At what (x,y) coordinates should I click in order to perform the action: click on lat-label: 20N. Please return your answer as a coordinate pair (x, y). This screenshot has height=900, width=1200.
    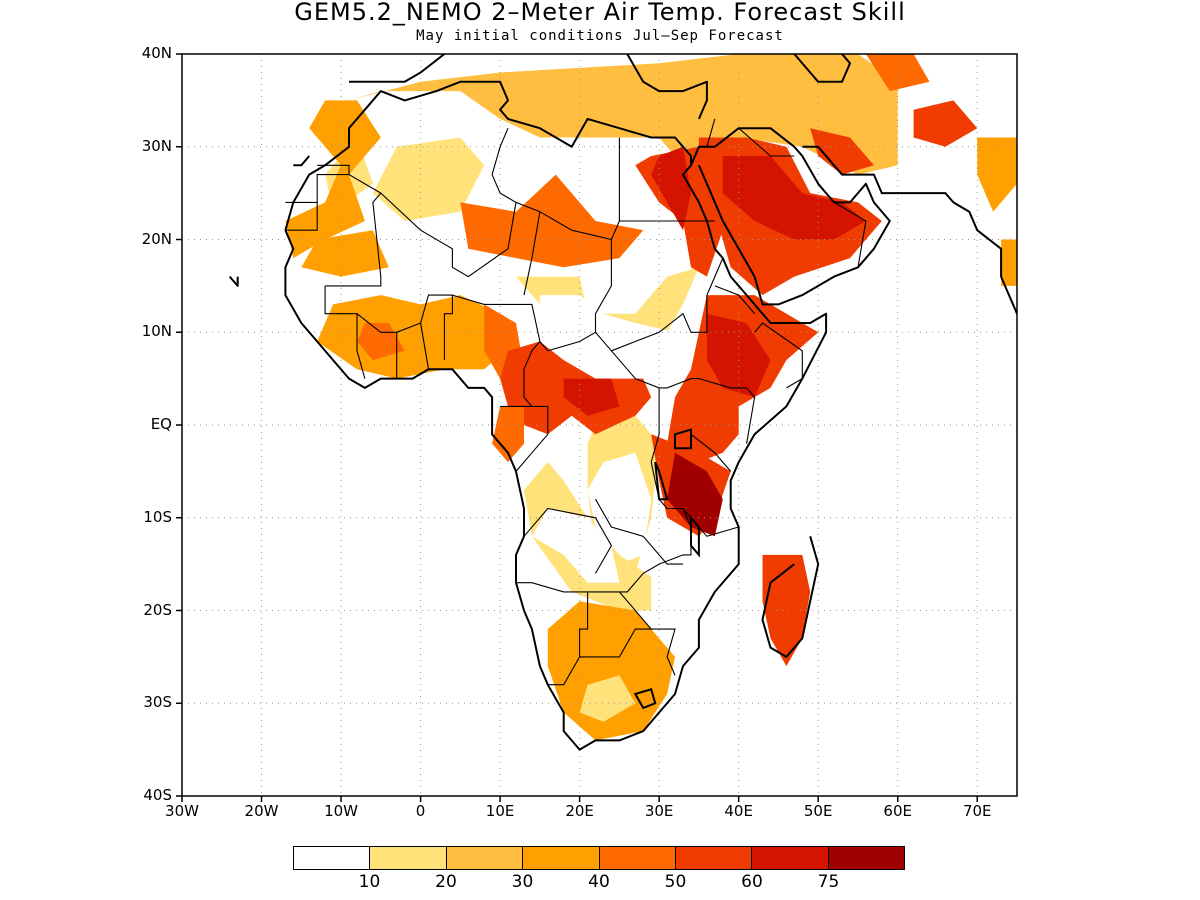
    Looking at the image, I should click on (156, 238).